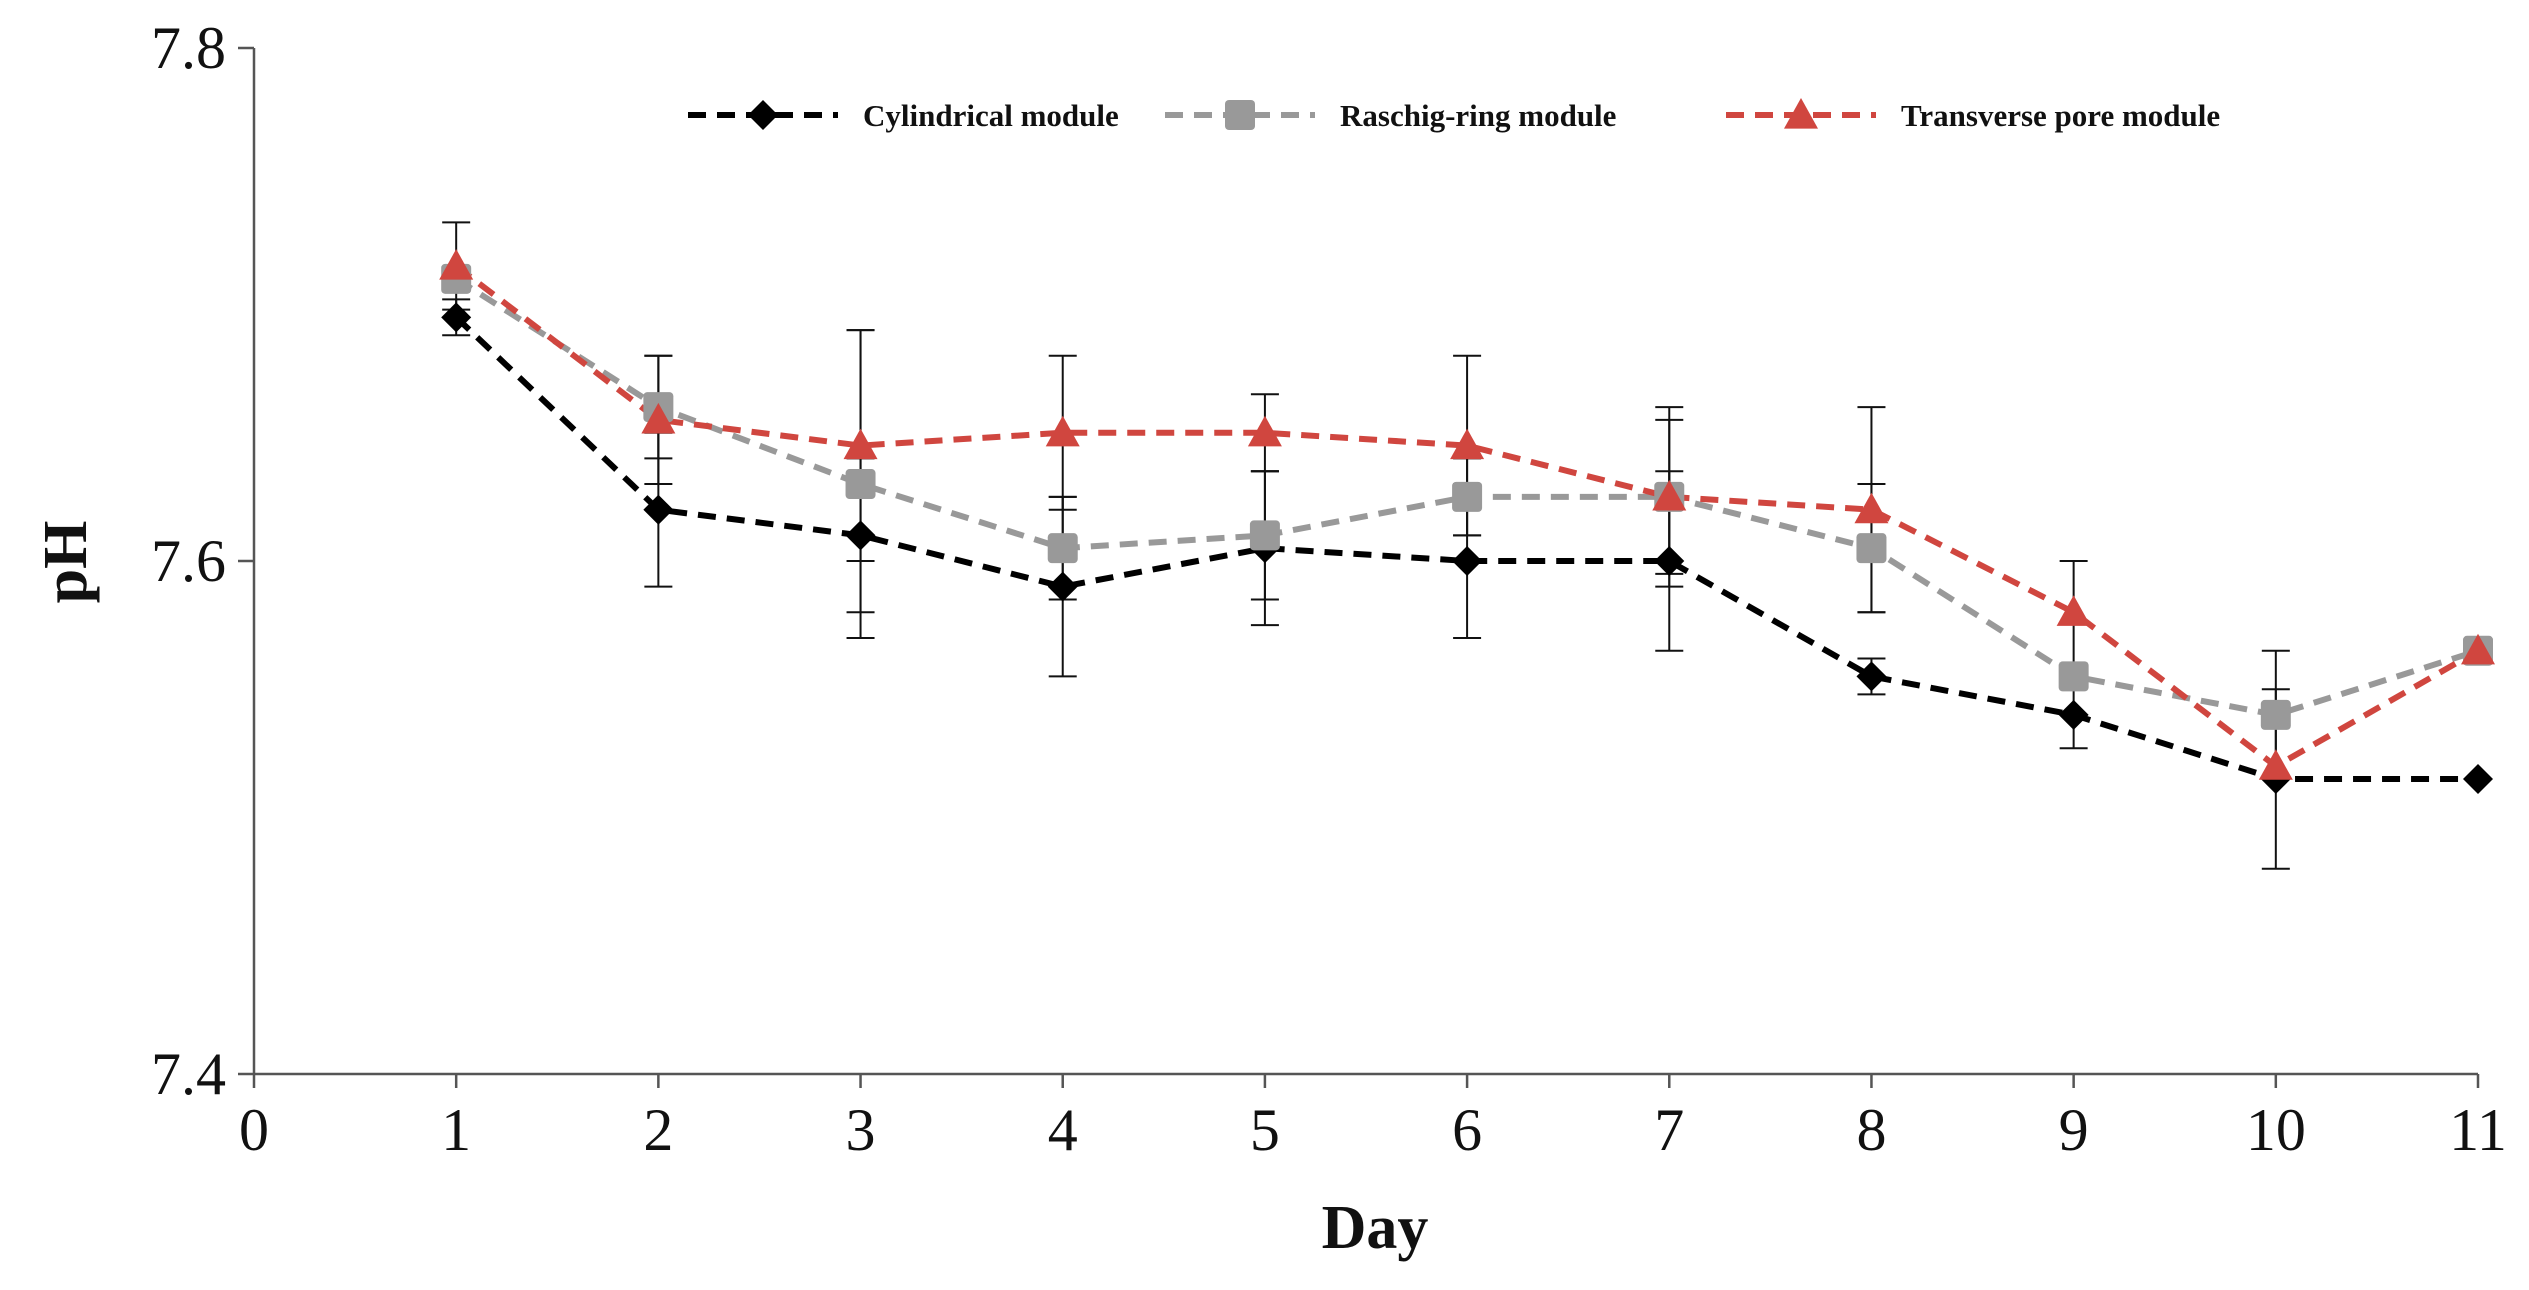 The image size is (2529, 1290). What do you see at coordinates (254, 1130) in the screenshot?
I see `x-tick-label: 0` at bounding box center [254, 1130].